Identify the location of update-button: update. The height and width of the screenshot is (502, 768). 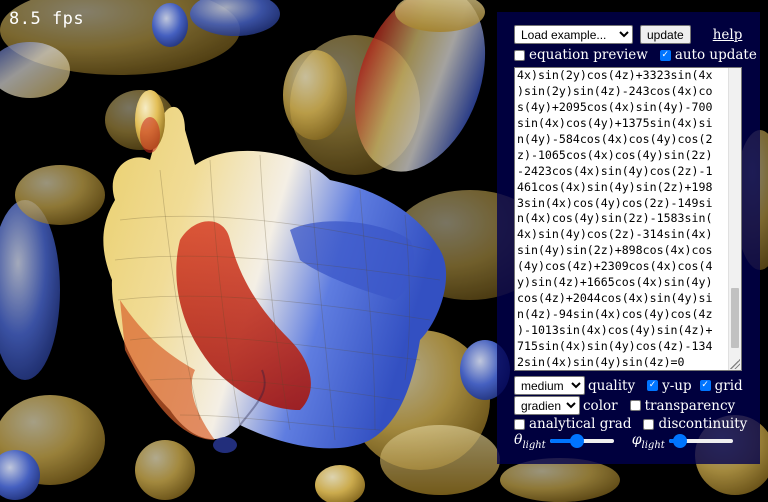
(665, 34).